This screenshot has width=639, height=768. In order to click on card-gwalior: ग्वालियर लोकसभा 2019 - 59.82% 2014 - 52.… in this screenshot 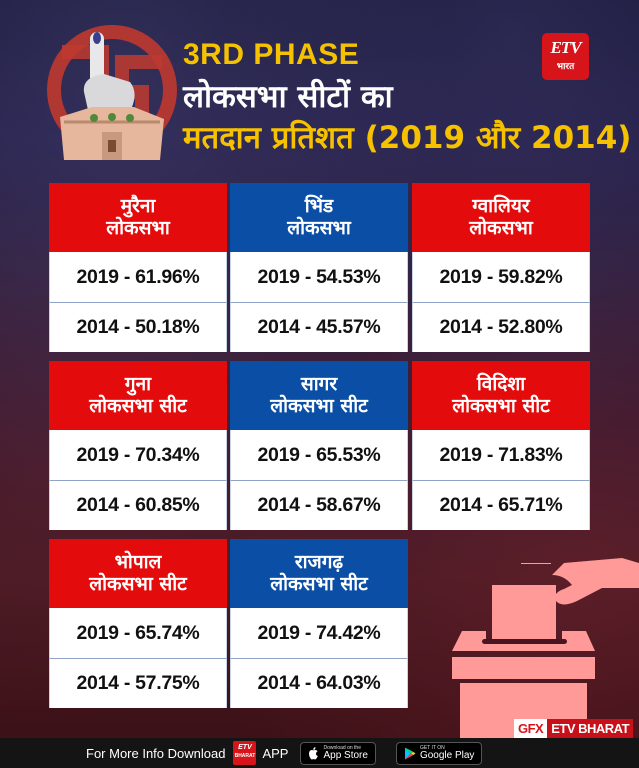, I will do `click(501, 267)`.